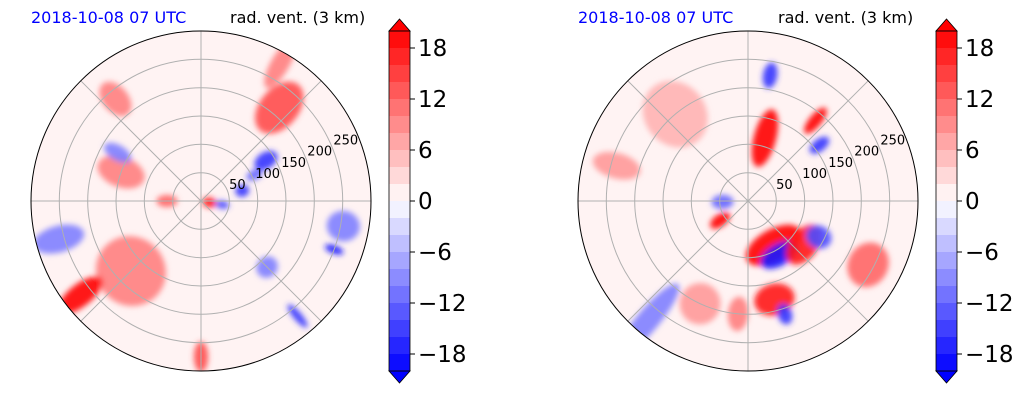 This screenshot has width=1028, height=401. I want to click on colorbar-1: 18 12 6 0 −6 −12 −18, so click(427, 201).